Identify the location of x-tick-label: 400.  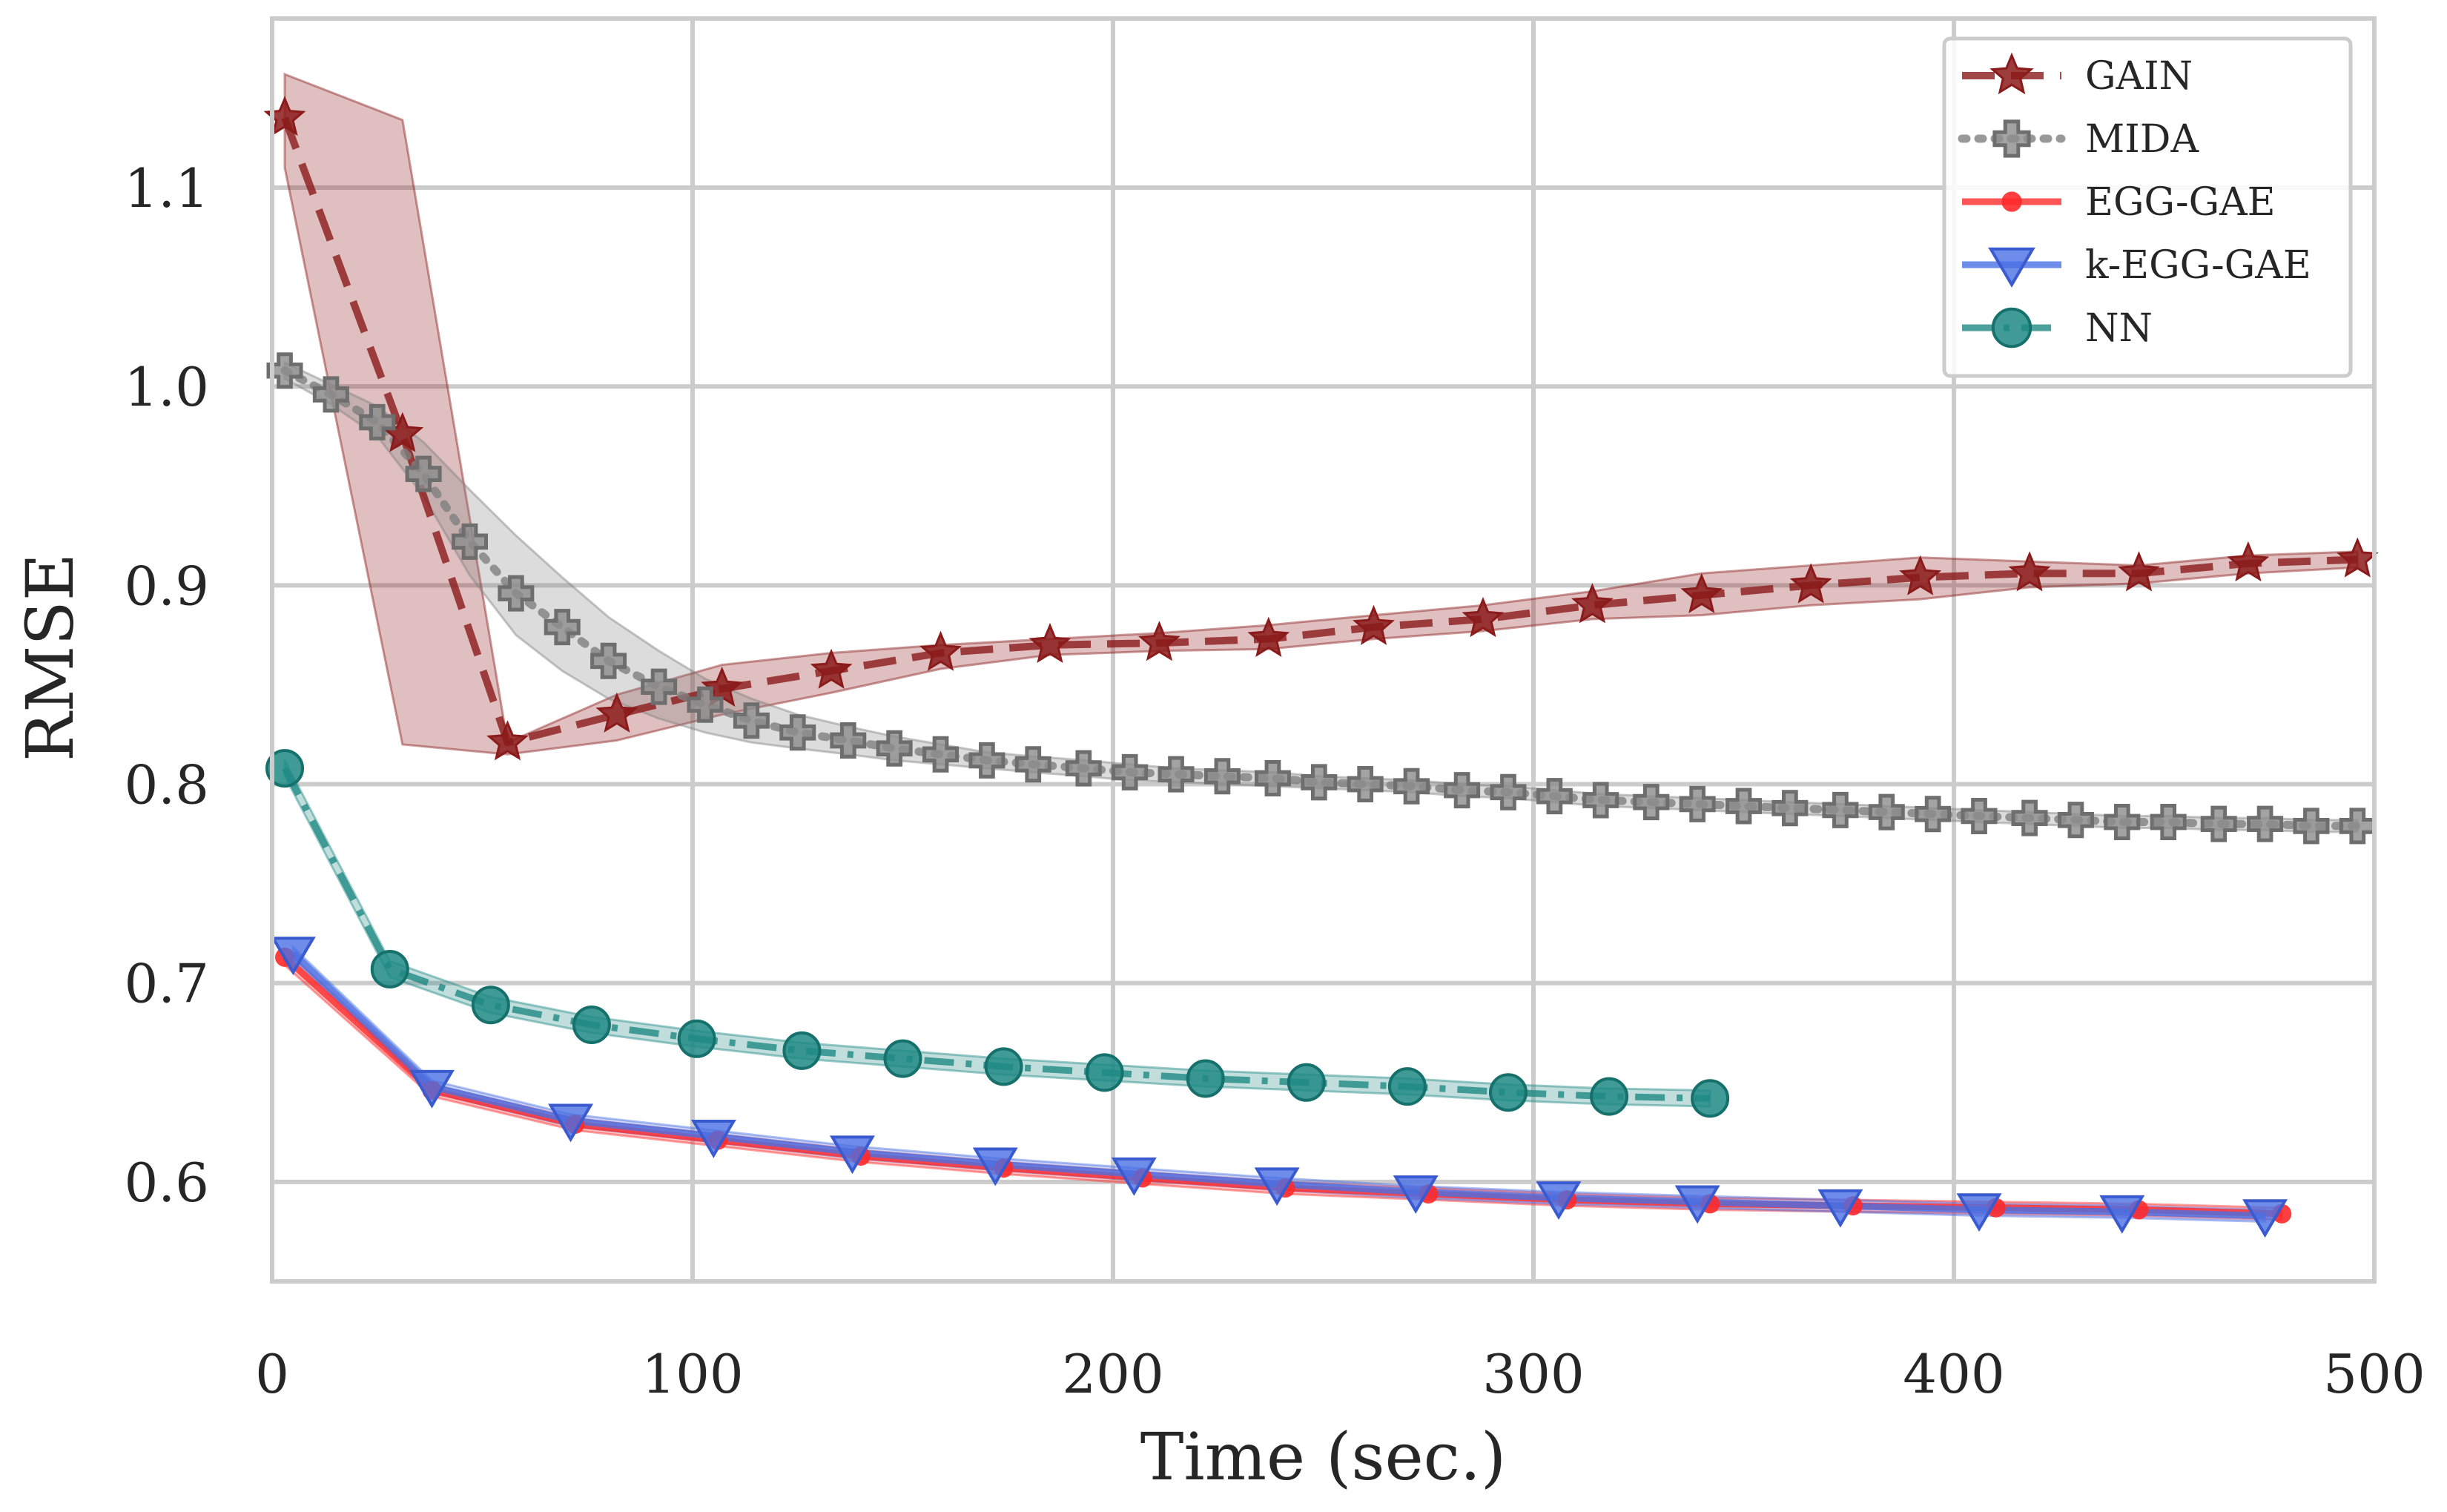
(1953, 1374).